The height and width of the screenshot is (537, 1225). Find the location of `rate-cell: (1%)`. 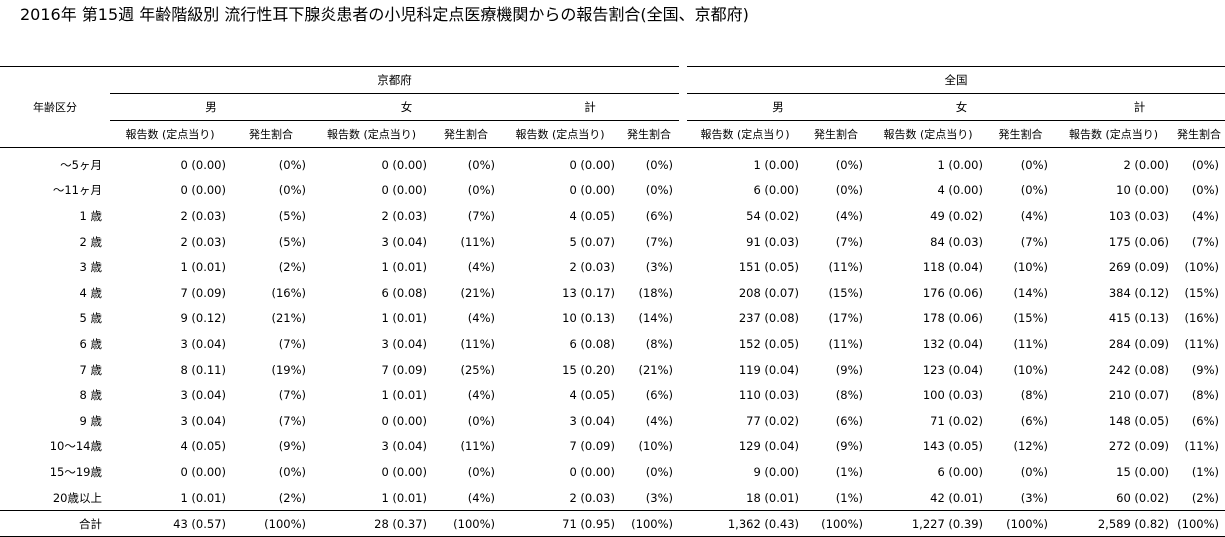

rate-cell: (1%) is located at coordinates (1205, 471).